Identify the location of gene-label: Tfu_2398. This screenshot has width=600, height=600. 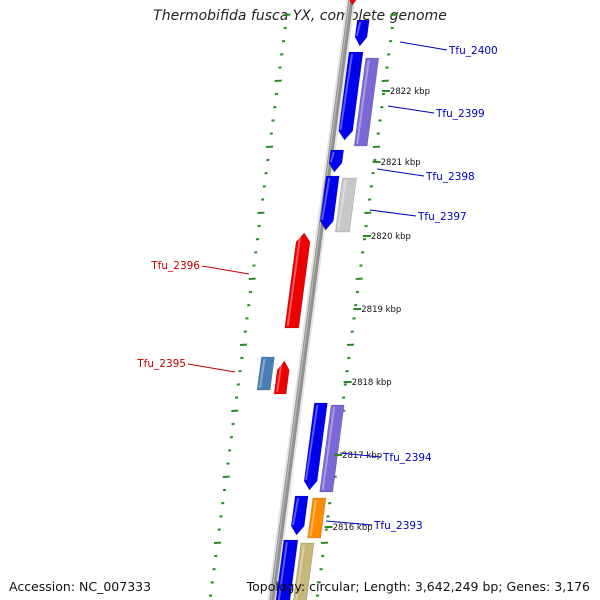
(450, 177).